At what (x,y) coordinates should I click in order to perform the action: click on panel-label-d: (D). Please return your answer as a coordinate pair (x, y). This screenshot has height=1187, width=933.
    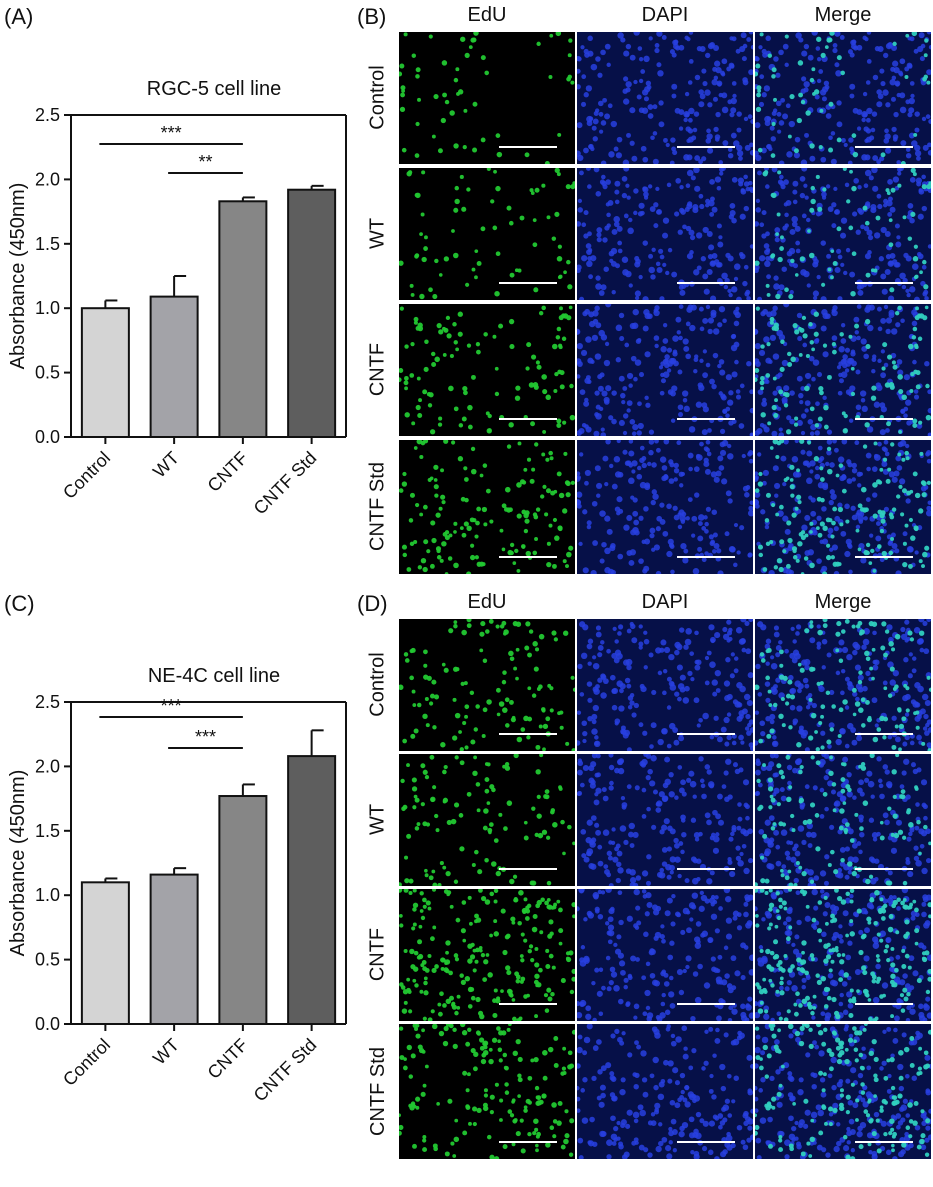
    Looking at the image, I should click on (372, 604).